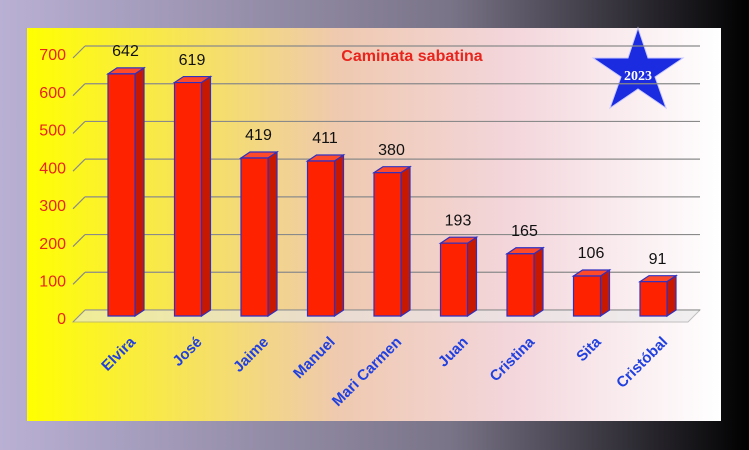 The width and height of the screenshot is (749, 450). I want to click on y-tick-label: 0, so click(61, 319).